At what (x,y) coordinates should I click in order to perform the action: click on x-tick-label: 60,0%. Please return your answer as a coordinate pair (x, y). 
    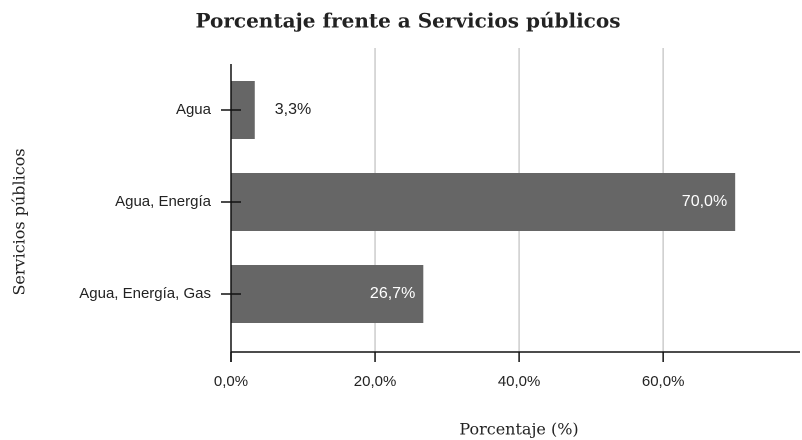
    Looking at the image, I should click on (663, 381).